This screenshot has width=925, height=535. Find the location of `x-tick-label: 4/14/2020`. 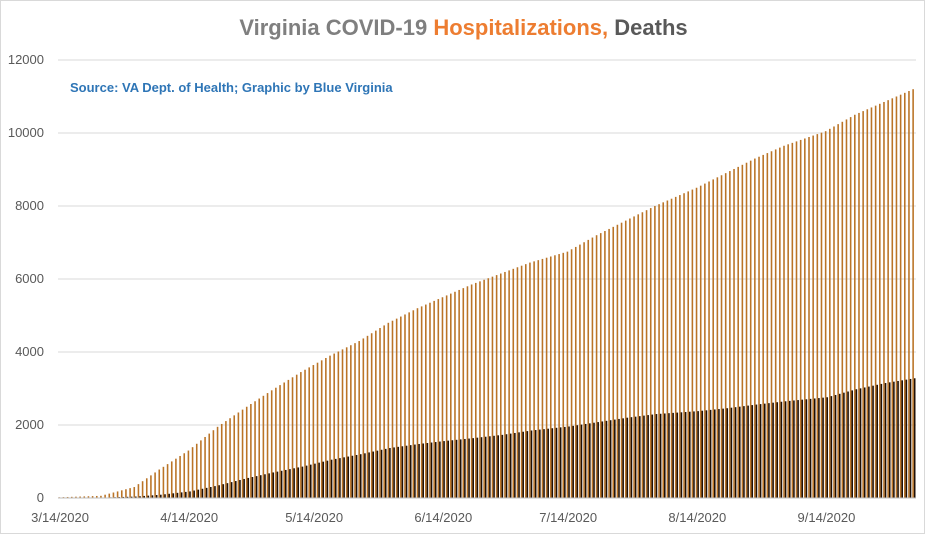

x-tick-label: 4/14/2020 is located at coordinates (189, 517).